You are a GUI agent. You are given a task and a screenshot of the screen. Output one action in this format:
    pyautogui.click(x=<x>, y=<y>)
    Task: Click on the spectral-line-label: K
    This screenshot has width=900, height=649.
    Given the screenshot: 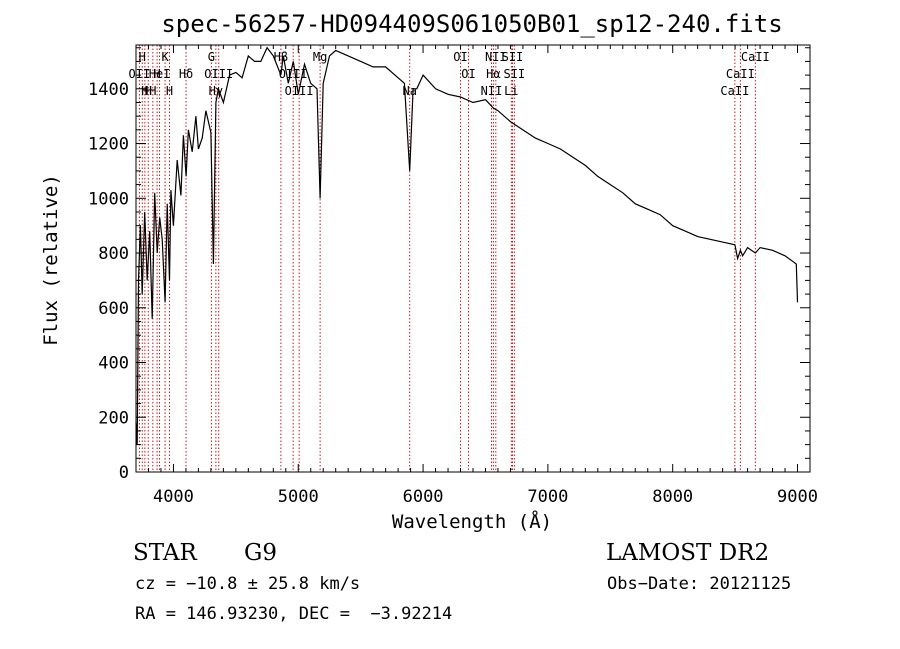 What is the action you would take?
    pyautogui.click(x=165, y=57)
    